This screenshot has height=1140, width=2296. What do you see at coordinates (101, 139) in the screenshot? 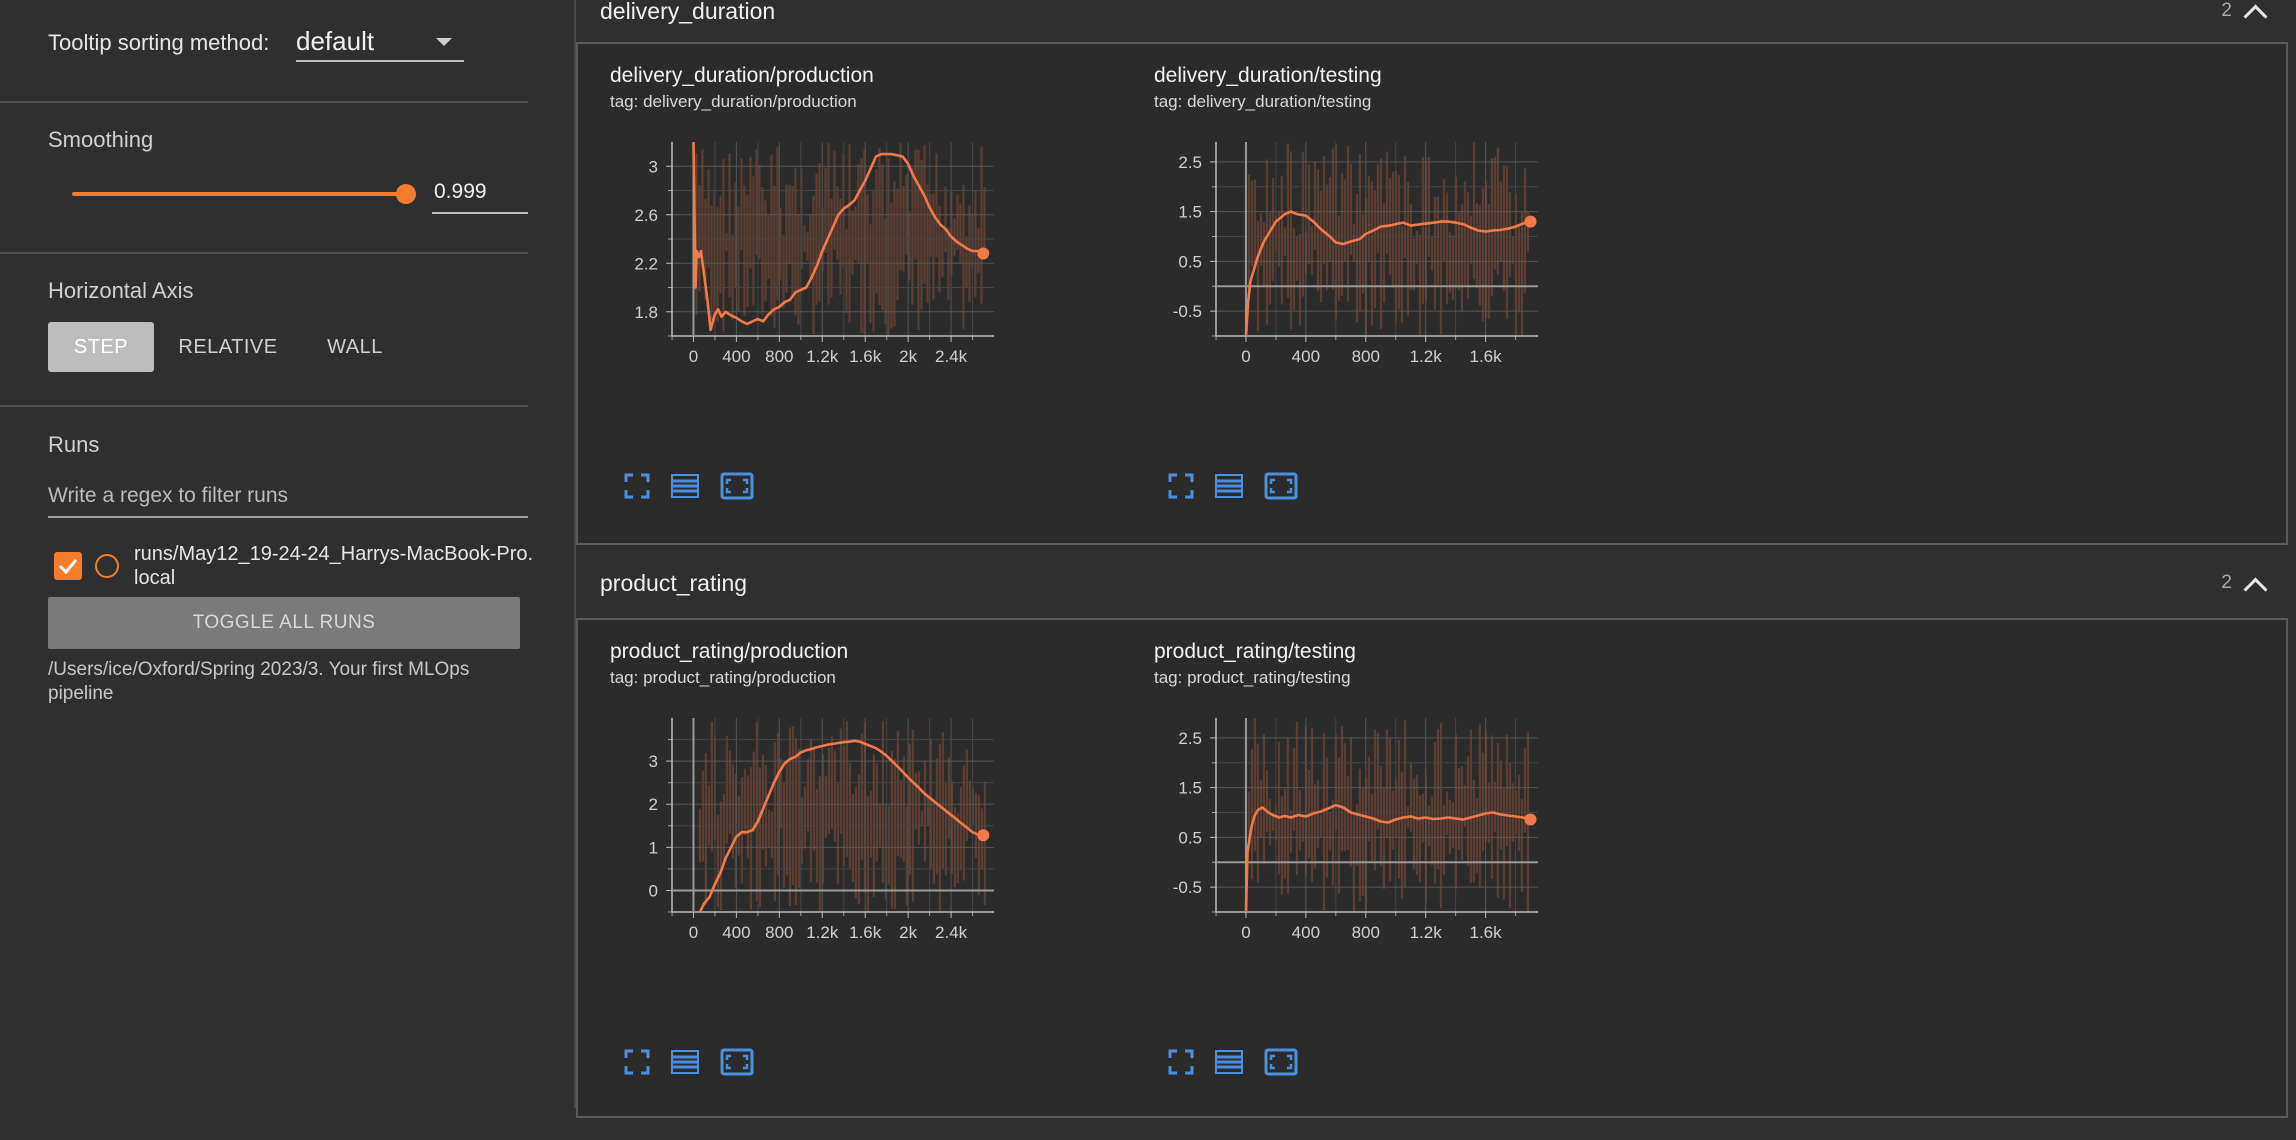
I see `smoothing-label: Smoothing` at bounding box center [101, 139].